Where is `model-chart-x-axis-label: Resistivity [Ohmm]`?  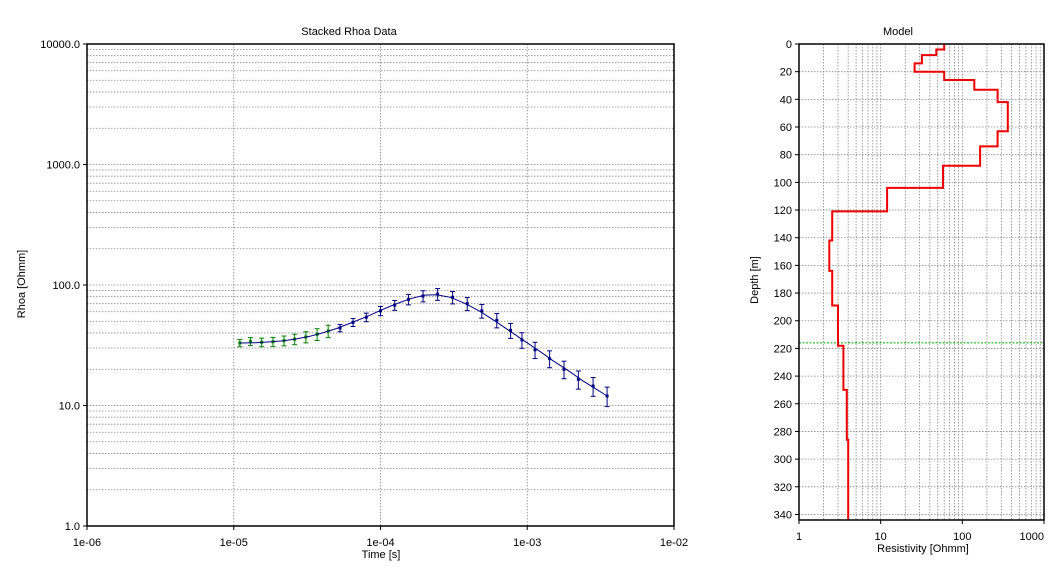
model-chart-x-axis-label: Resistivity [Ohmm] is located at coordinates (923, 549).